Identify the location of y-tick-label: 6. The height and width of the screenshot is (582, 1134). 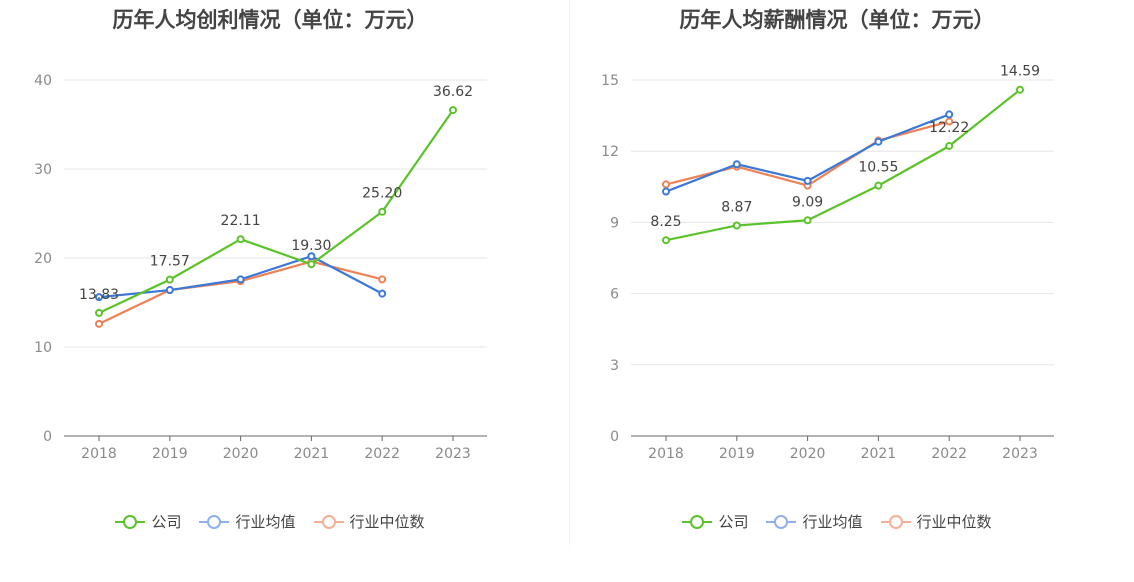
(614, 295).